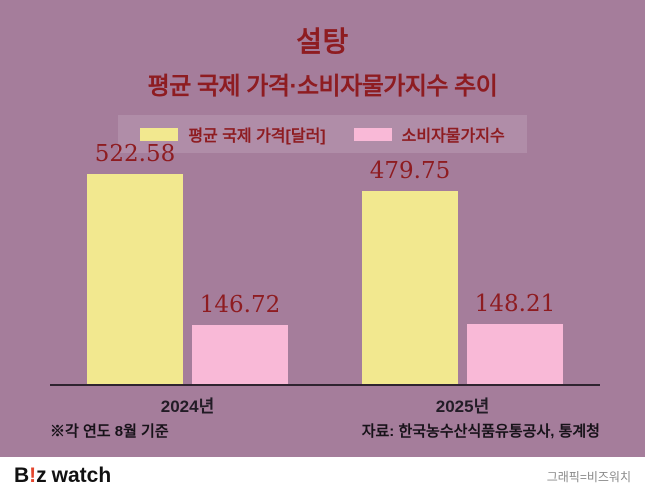 The height and width of the screenshot is (495, 645). I want to click on bar-wrap-intl-price-2024: 522.58, so click(135, 262).